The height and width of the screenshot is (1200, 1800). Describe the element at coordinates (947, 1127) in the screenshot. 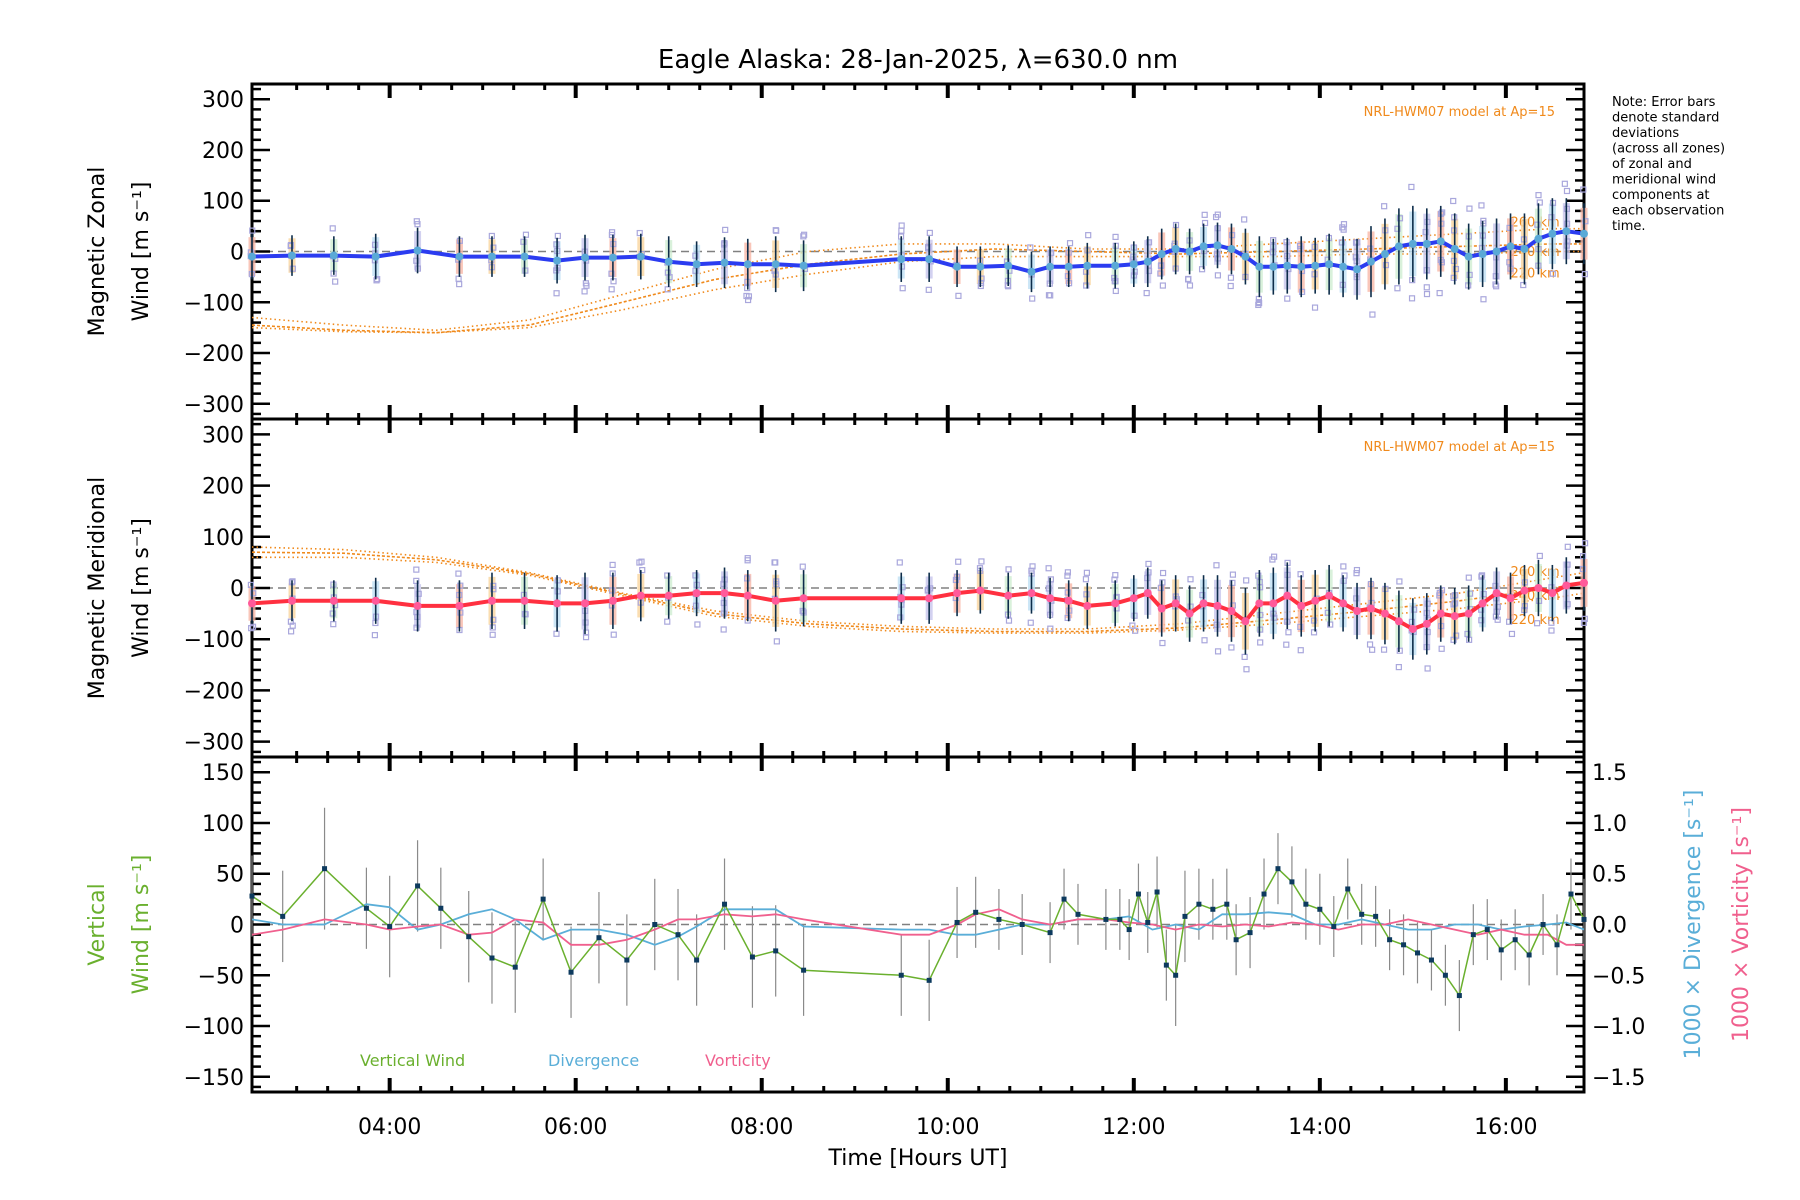

I see `x-tick-label: 10:00` at that location.